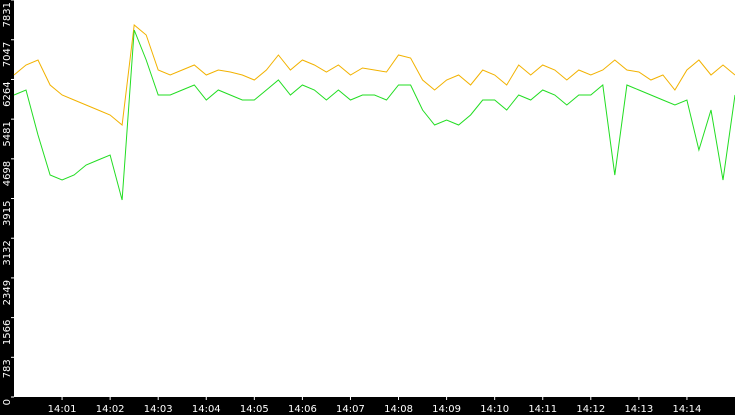 This screenshot has height=415, width=735. What do you see at coordinates (7, 133) in the screenshot?
I see `y-tick-label: 5481` at bounding box center [7, 133].